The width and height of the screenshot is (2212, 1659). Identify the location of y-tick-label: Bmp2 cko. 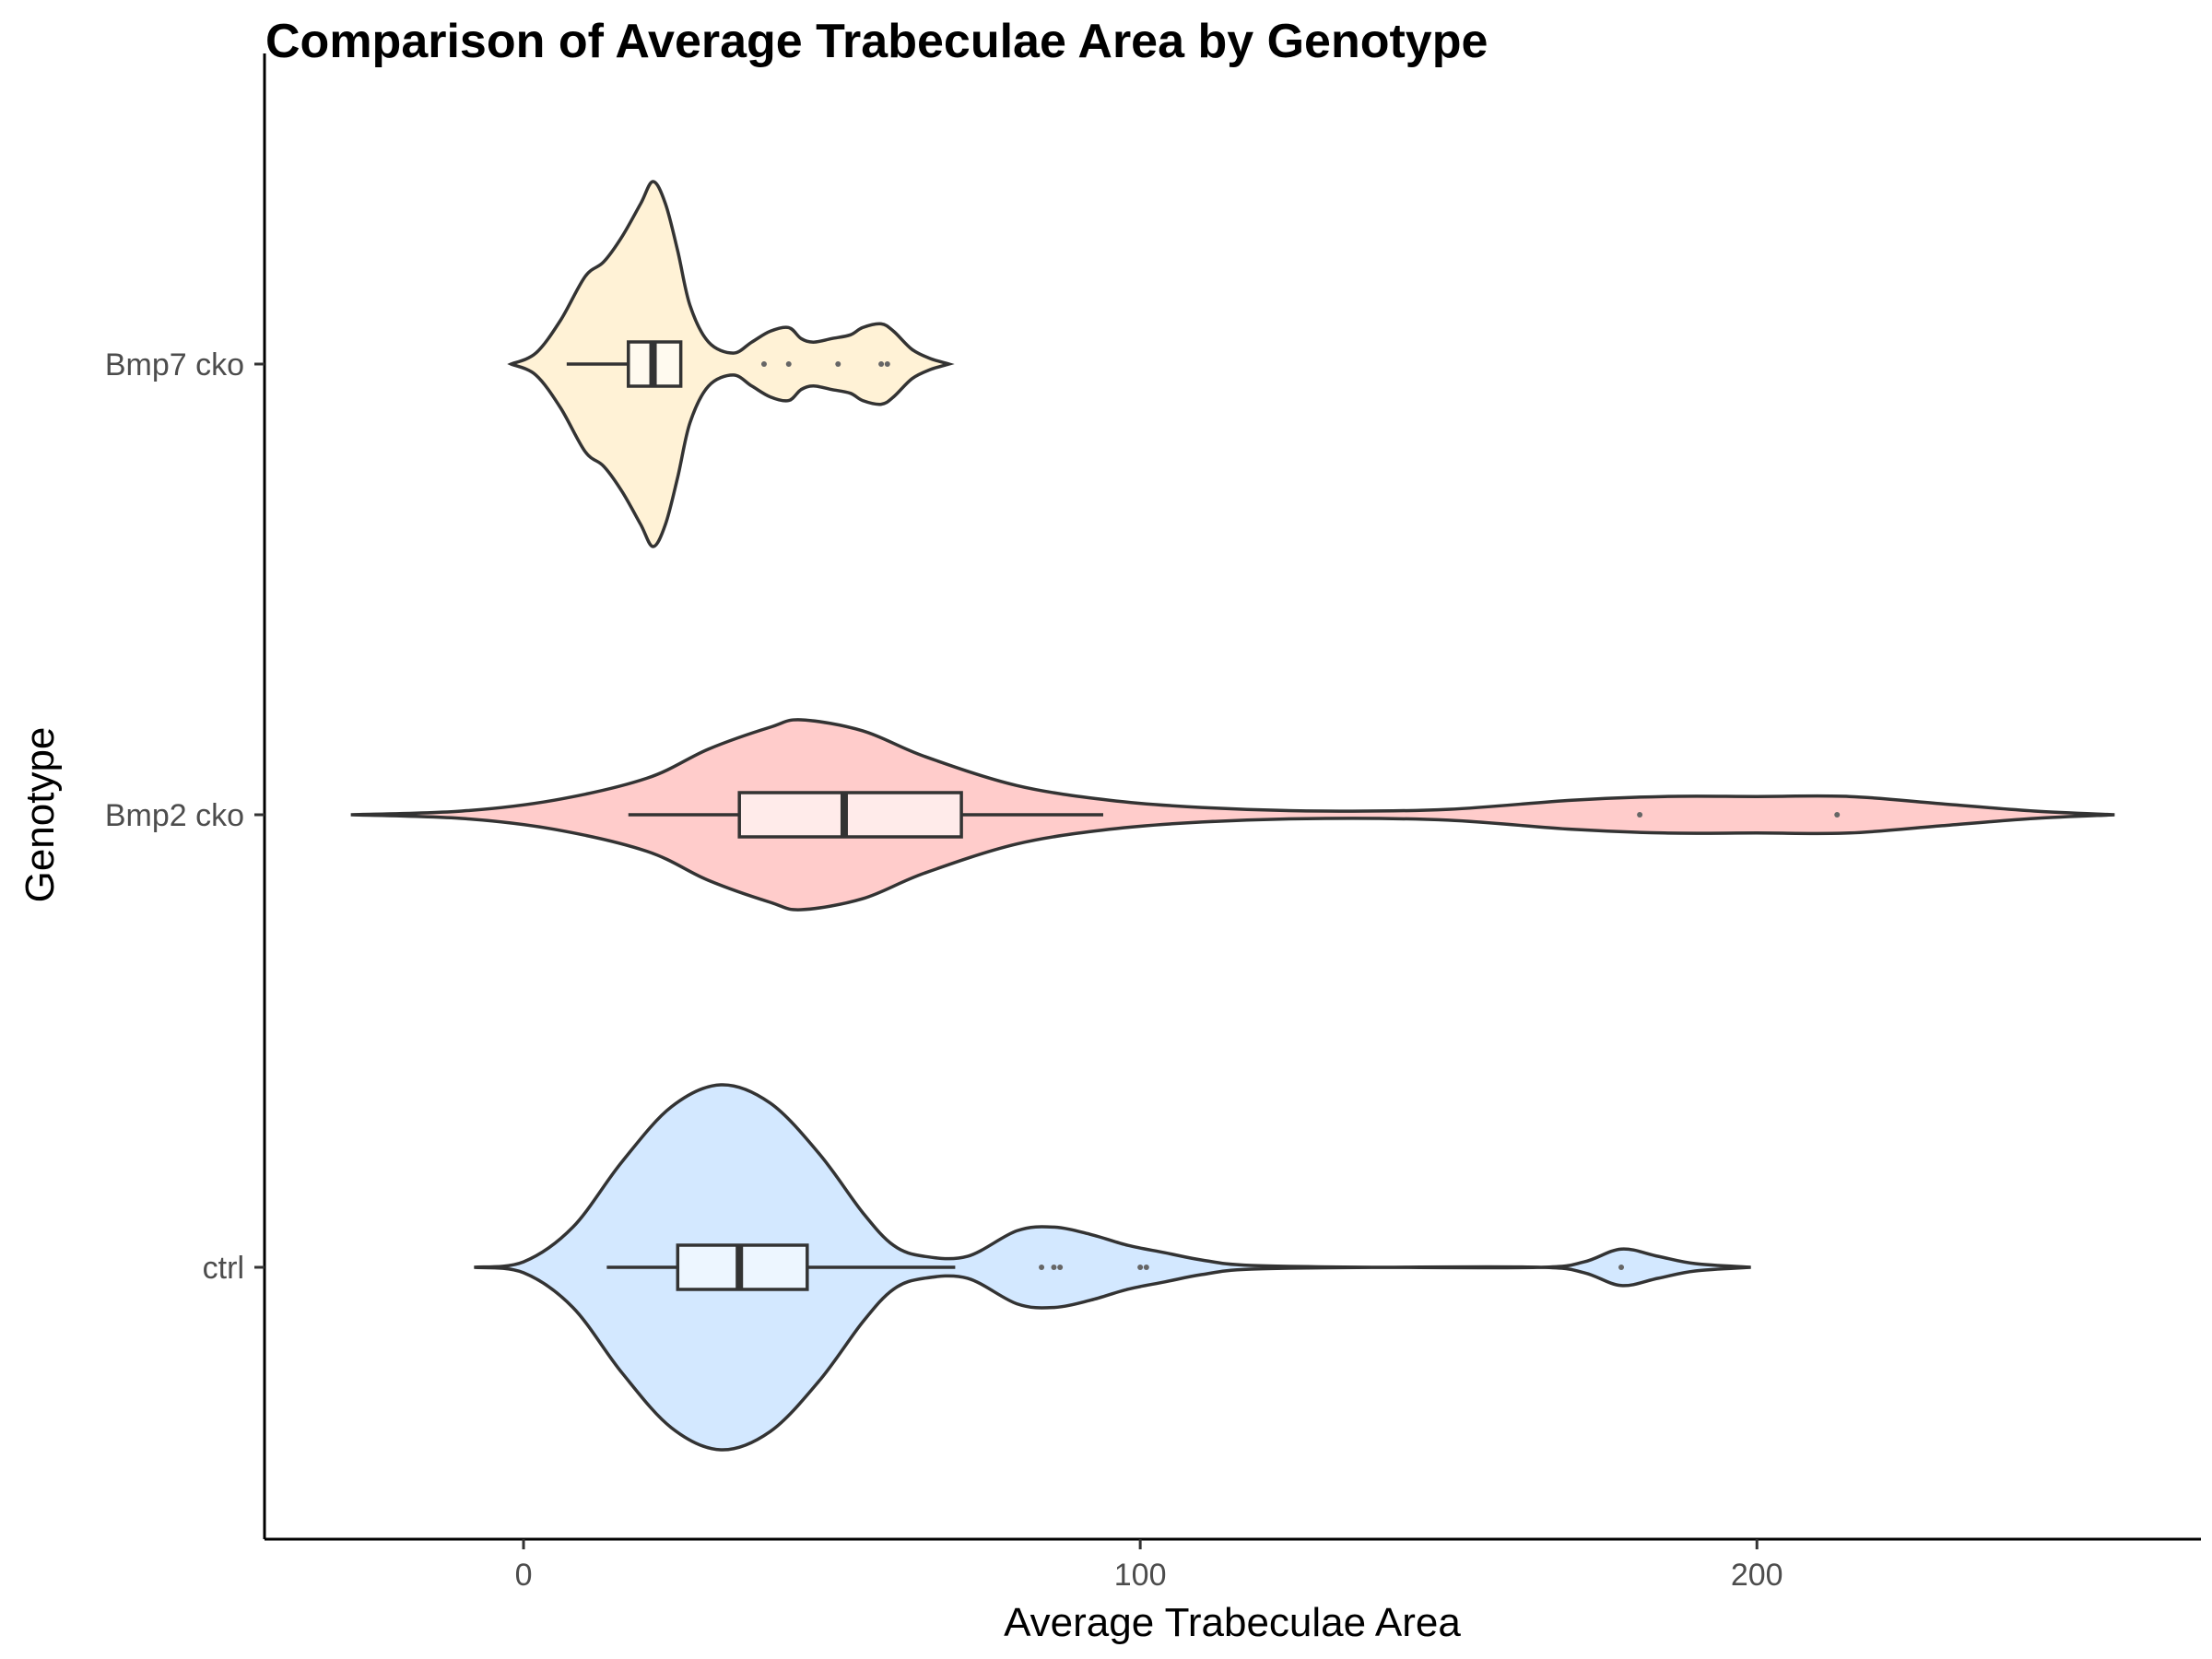
(174, 815).